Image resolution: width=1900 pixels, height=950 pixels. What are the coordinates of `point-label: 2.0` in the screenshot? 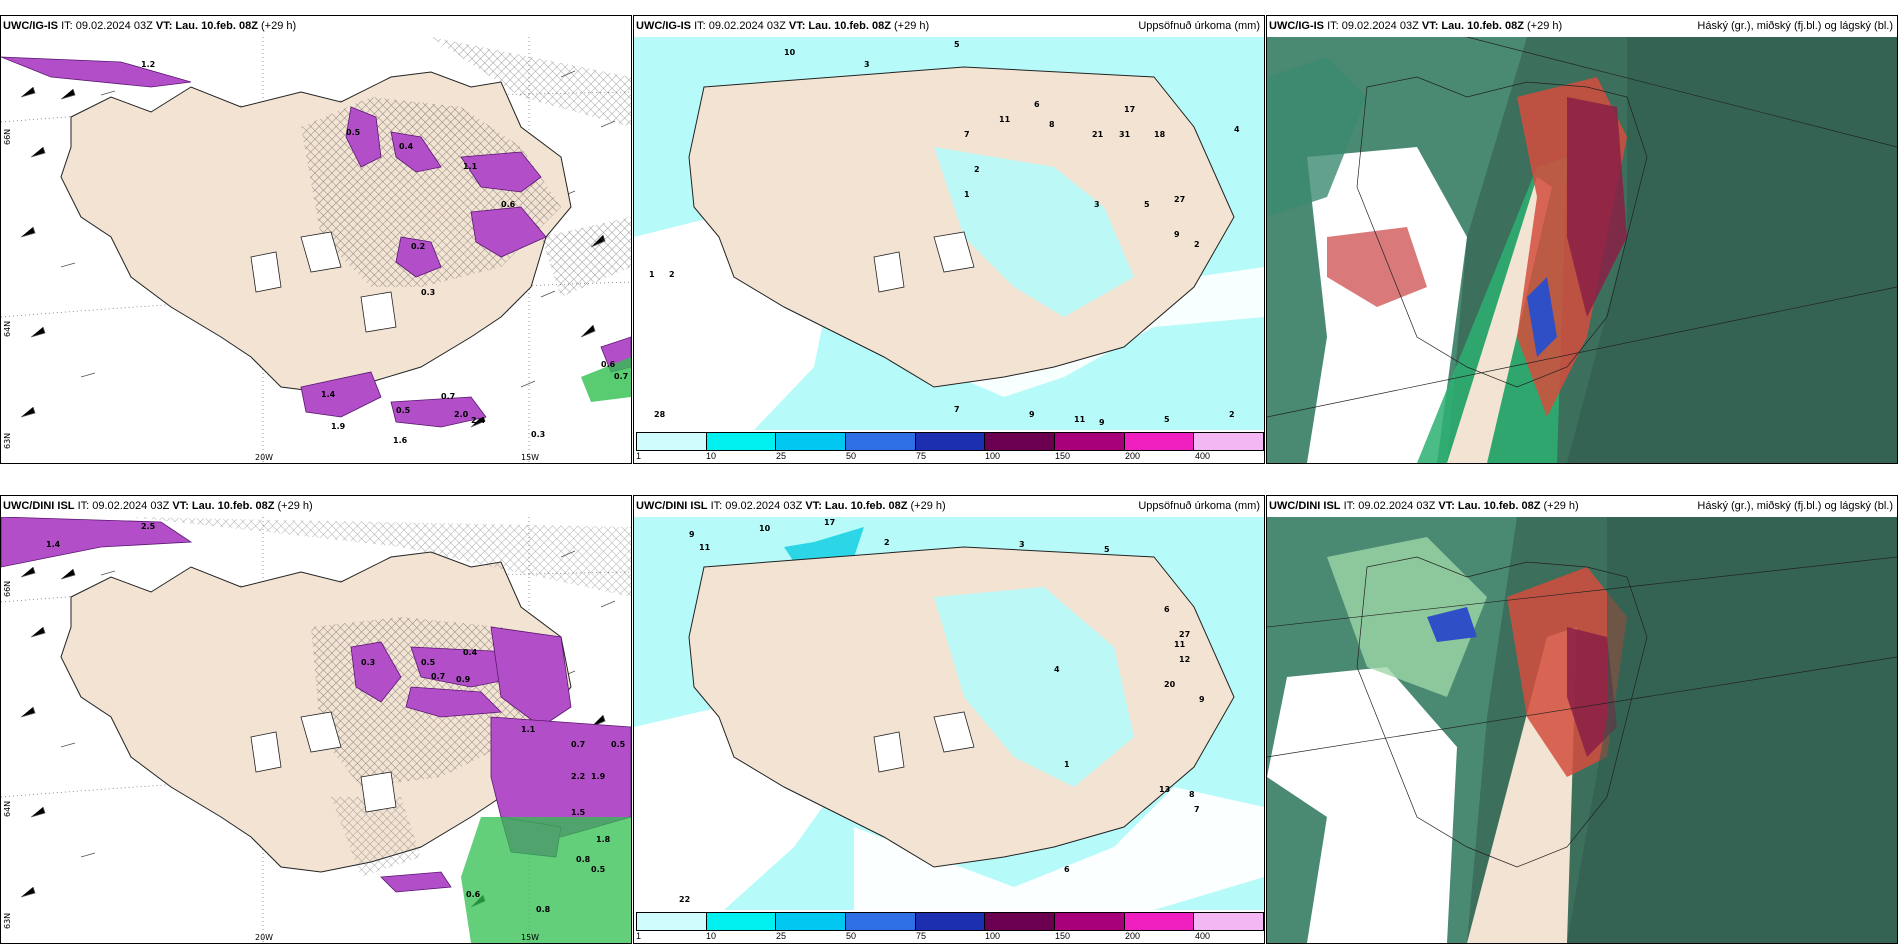 It's located at (461, 414).